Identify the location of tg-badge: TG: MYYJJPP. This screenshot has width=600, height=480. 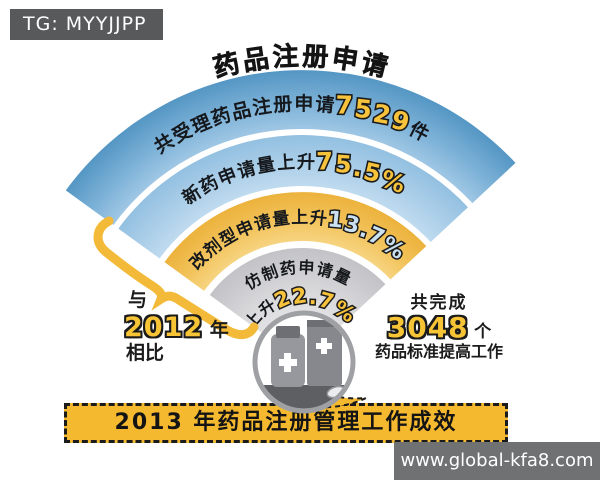
(86, 24).